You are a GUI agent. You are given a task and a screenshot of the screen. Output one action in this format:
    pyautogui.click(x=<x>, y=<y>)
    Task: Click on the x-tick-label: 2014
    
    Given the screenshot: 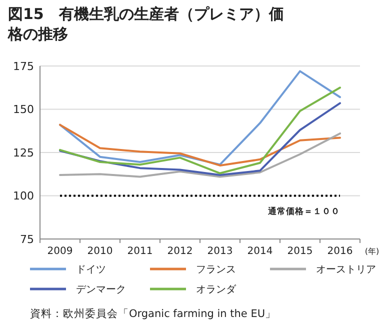 What is the action you would take?
    pyautogui.click(x=260, y=251)
    